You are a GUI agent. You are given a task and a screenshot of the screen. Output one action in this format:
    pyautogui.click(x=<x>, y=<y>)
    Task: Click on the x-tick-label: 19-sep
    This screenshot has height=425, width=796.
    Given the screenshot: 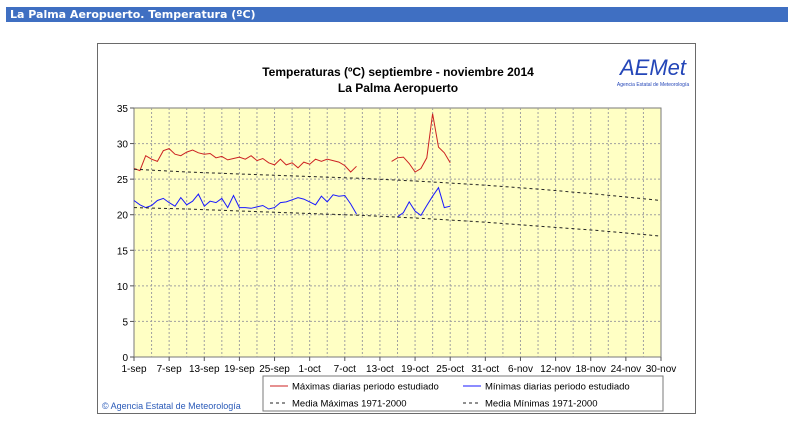 What is the action you would take?
    pyautogui.click(x=239, y=369)
    